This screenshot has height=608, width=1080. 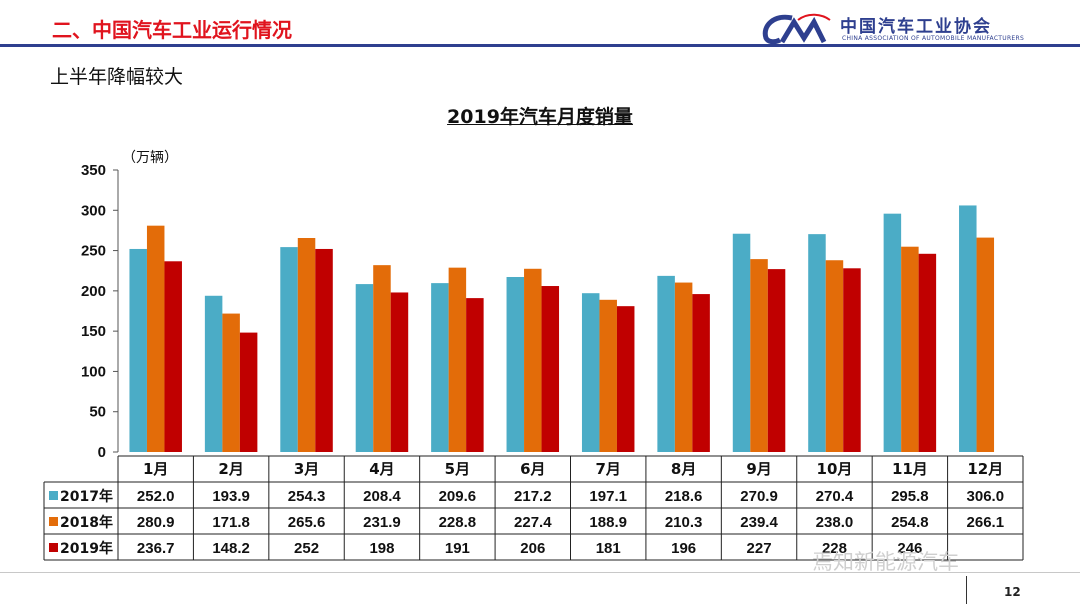 What do you see at coordinates (93, 371) in the screenshot?
I see `y-tick-label: 100` at bounding box center [93, 371].